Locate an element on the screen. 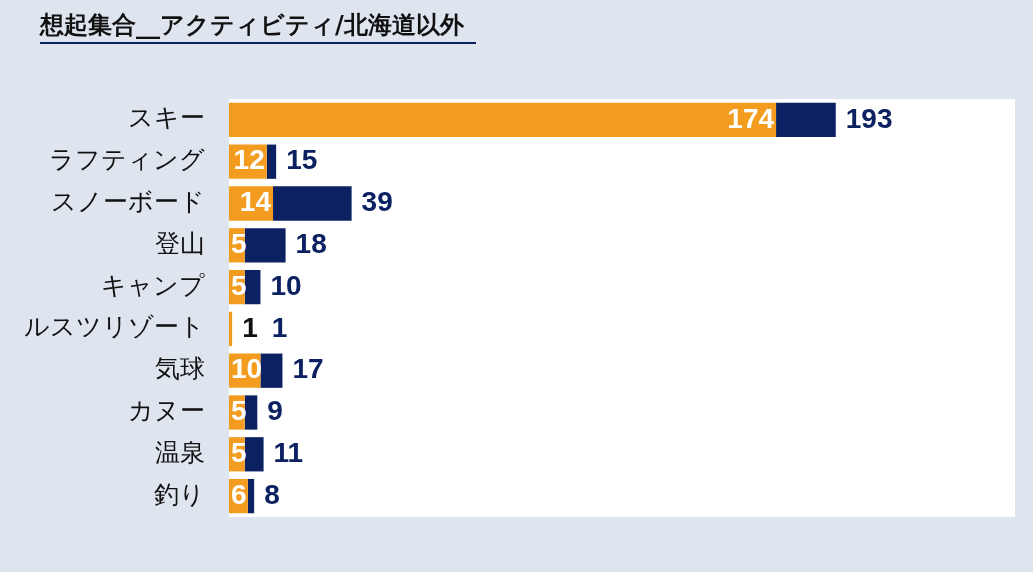  total-label: 17 is located at coordinates (308, 369).